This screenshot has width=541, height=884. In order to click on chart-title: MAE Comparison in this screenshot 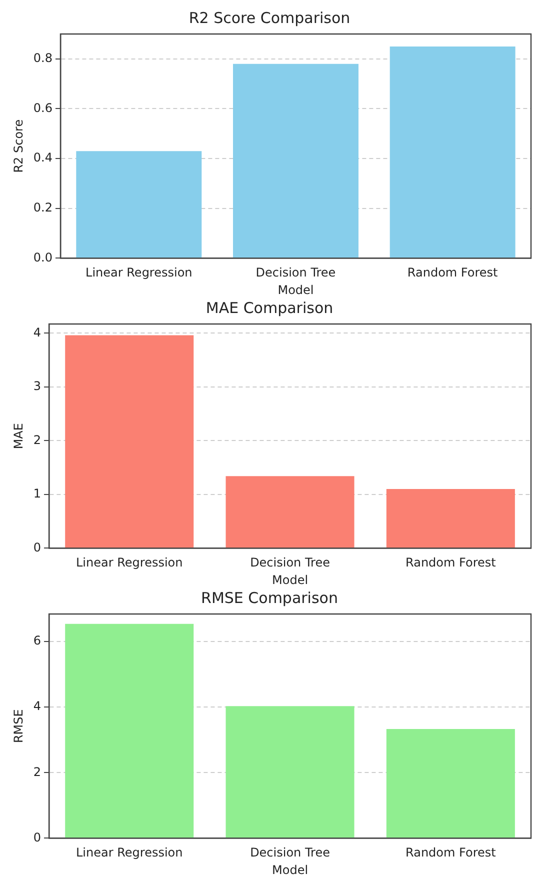, I will do `click(270, 307)`.